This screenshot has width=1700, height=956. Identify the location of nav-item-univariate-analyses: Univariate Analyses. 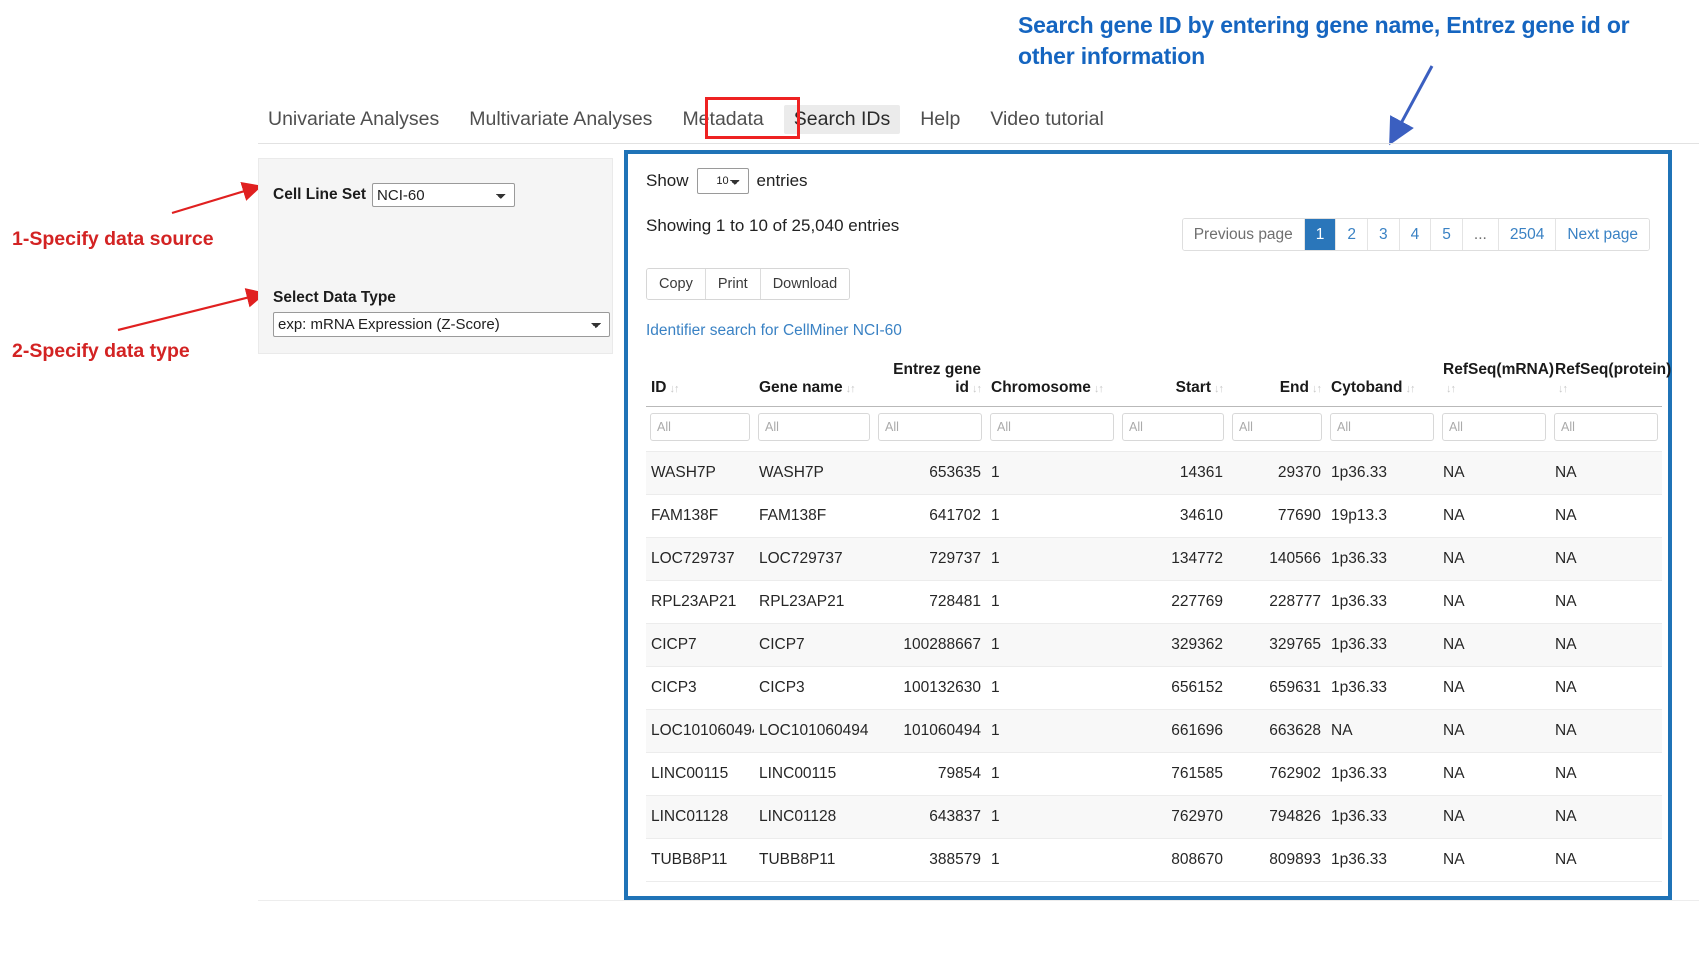
(354, 119).